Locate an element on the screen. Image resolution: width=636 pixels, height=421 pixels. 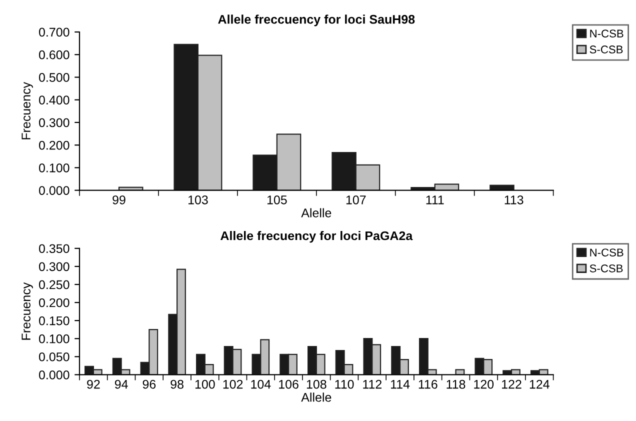
x-tick-label: 108 is located at coordinates (316, 384).